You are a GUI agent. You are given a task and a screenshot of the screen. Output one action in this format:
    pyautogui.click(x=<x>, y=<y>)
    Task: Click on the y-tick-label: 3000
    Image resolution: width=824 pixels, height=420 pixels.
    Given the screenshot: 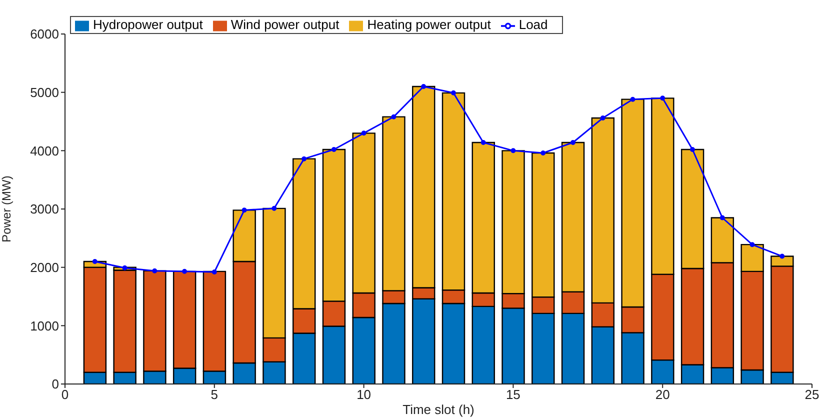 What is the action you would take?
    pyautogui.click(x=44, y=209)
    